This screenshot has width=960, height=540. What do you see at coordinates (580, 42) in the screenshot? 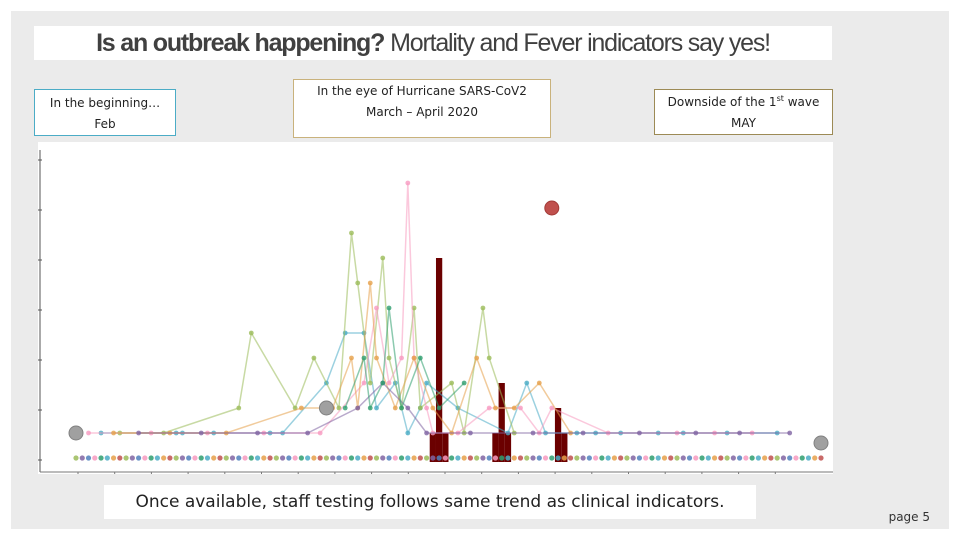
I see `title-rest: Mortality and Fever indicators say yes!` at bounding box center [580, 42].